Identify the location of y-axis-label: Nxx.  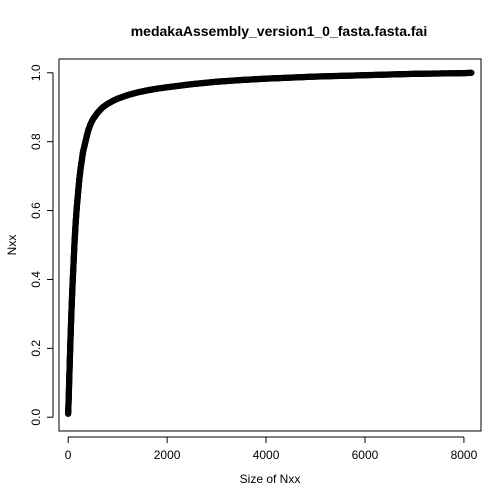
(12, 245).